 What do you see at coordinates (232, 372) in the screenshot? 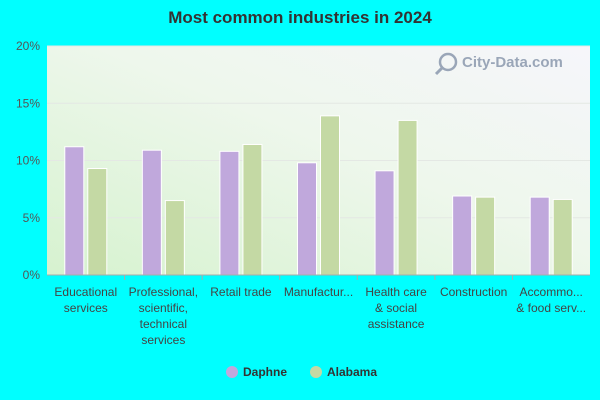
I see `legend-swatch-daphne` at bounding box center [232, 372].